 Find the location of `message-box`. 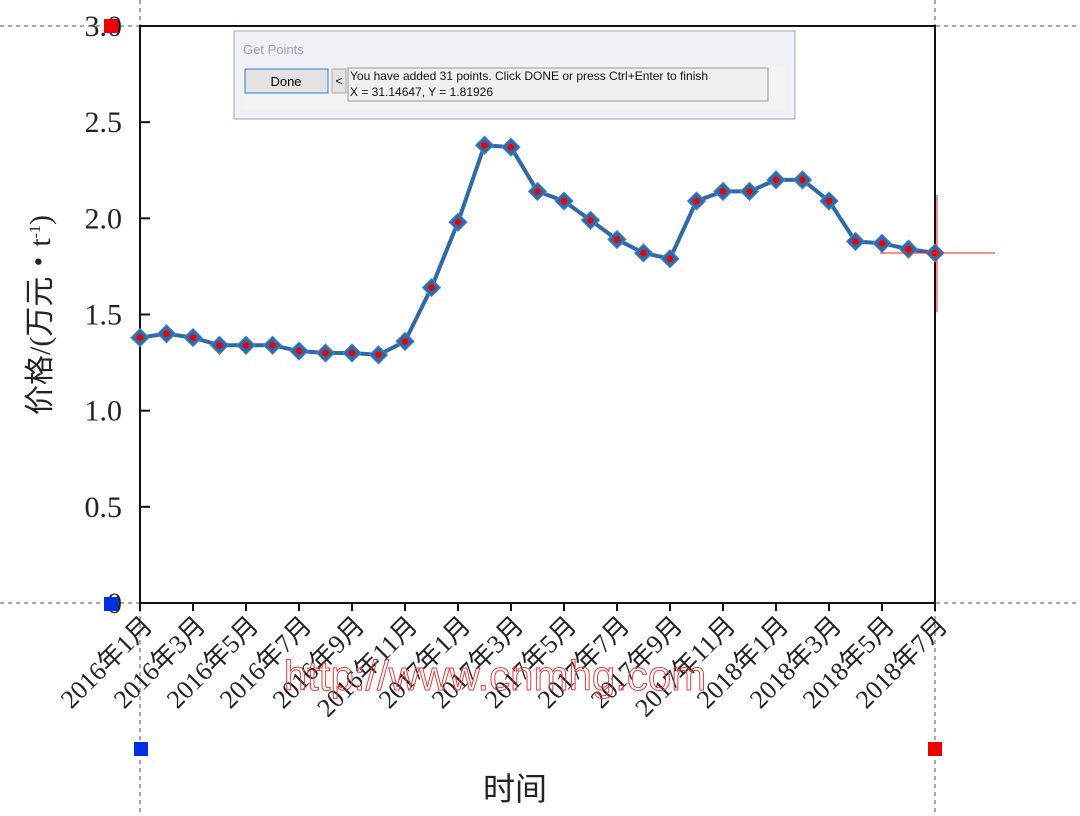

message-box is located at coordinates (558, 84).